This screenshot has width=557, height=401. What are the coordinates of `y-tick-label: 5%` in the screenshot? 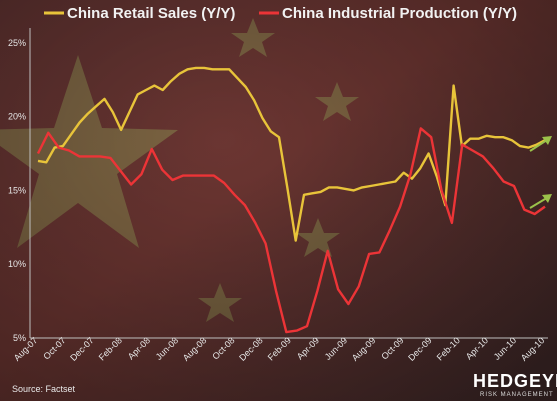 It's located at (19, 338).